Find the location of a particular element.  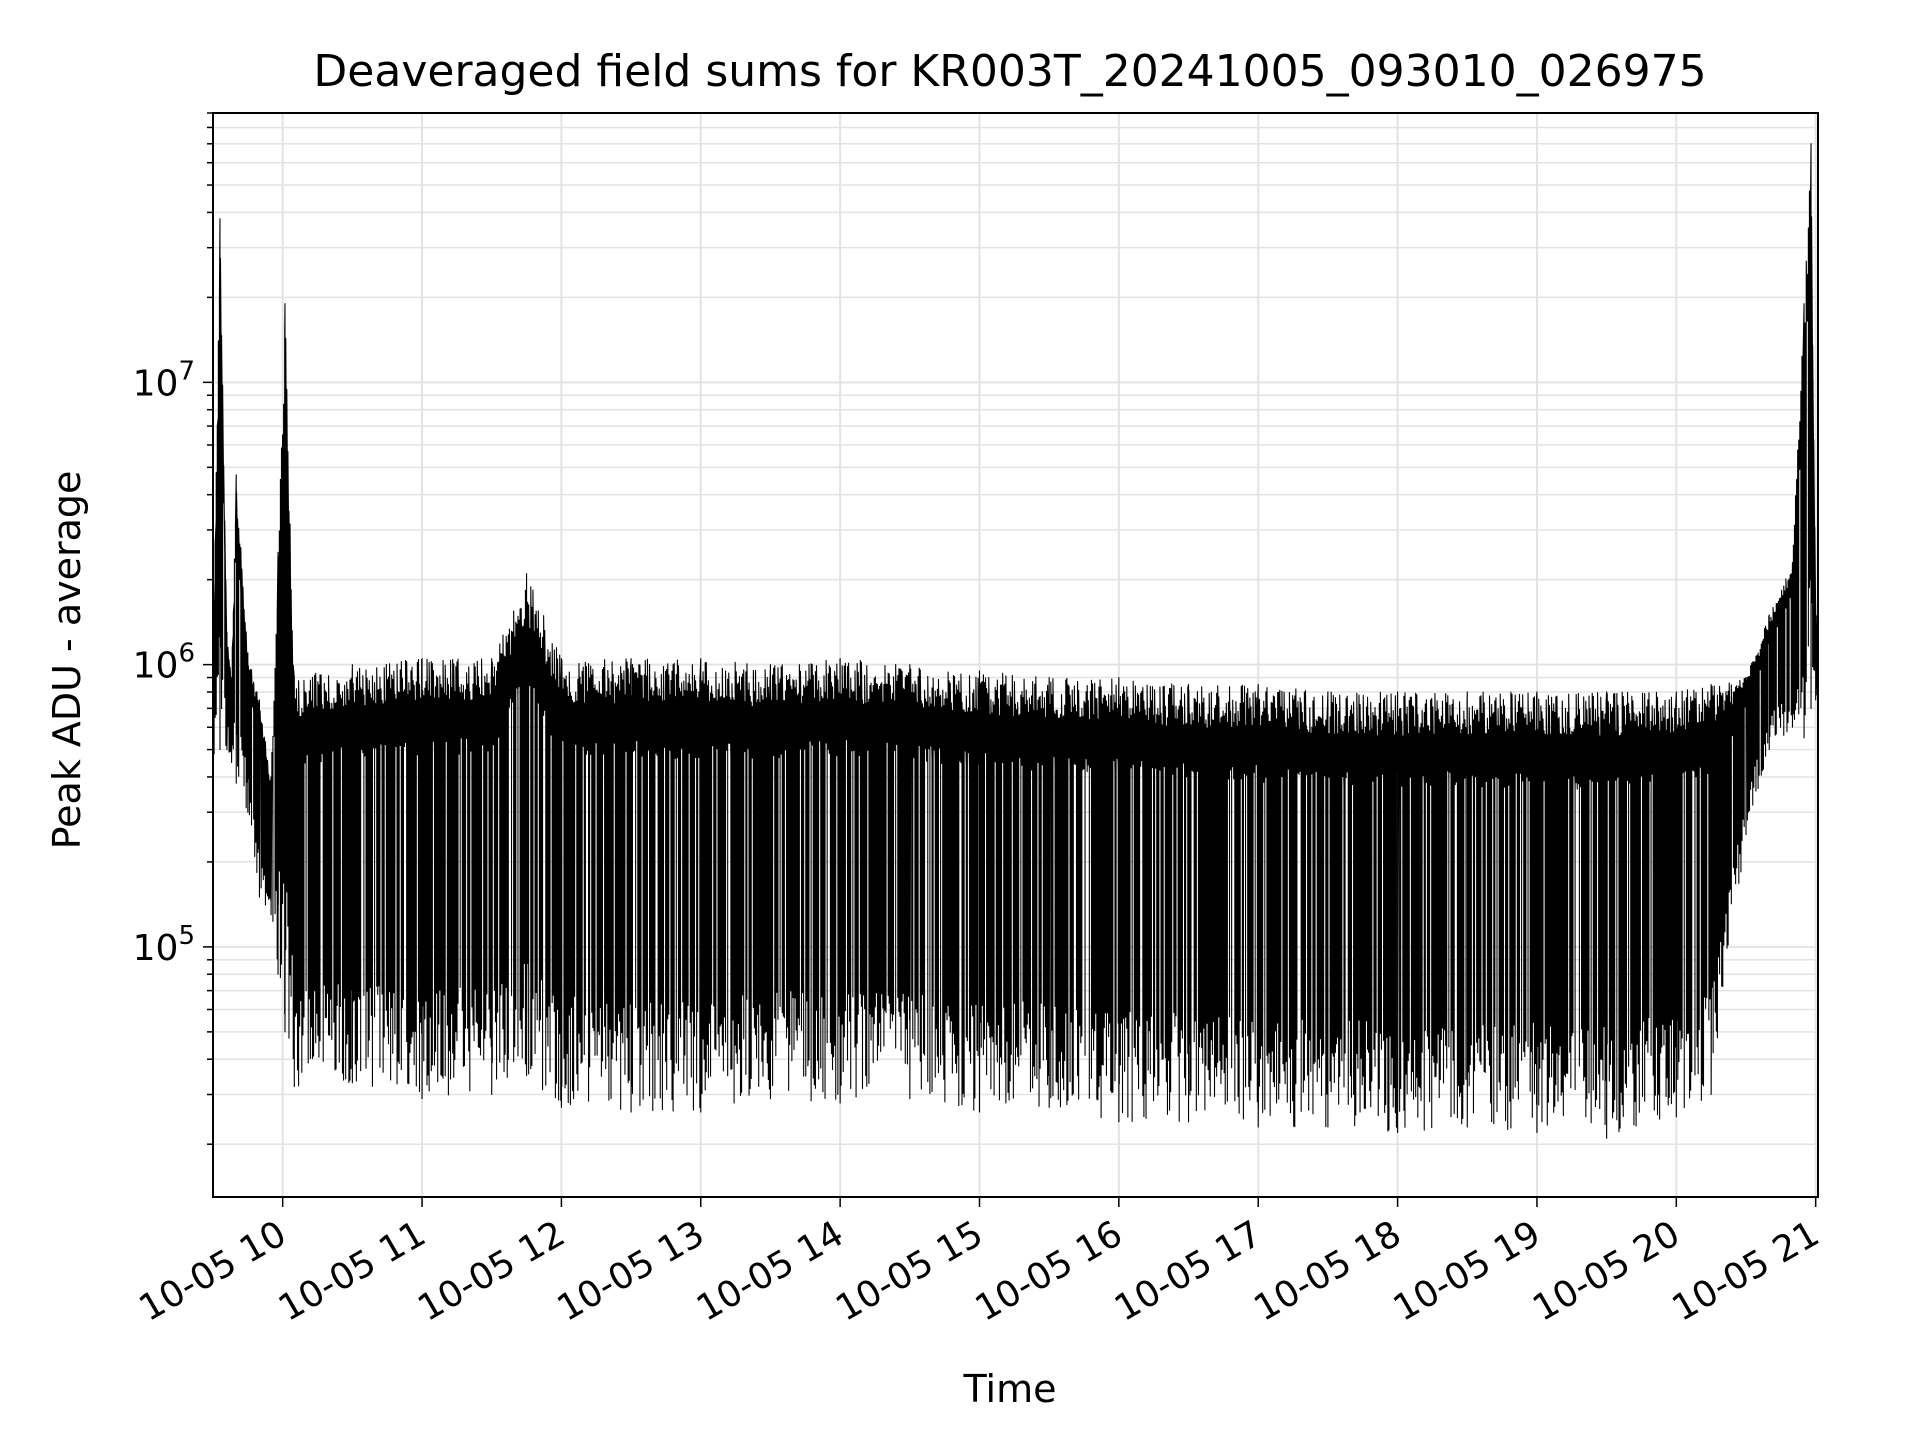

x-tick-label: 10-05 14 is located at coordinates (770, 1271).